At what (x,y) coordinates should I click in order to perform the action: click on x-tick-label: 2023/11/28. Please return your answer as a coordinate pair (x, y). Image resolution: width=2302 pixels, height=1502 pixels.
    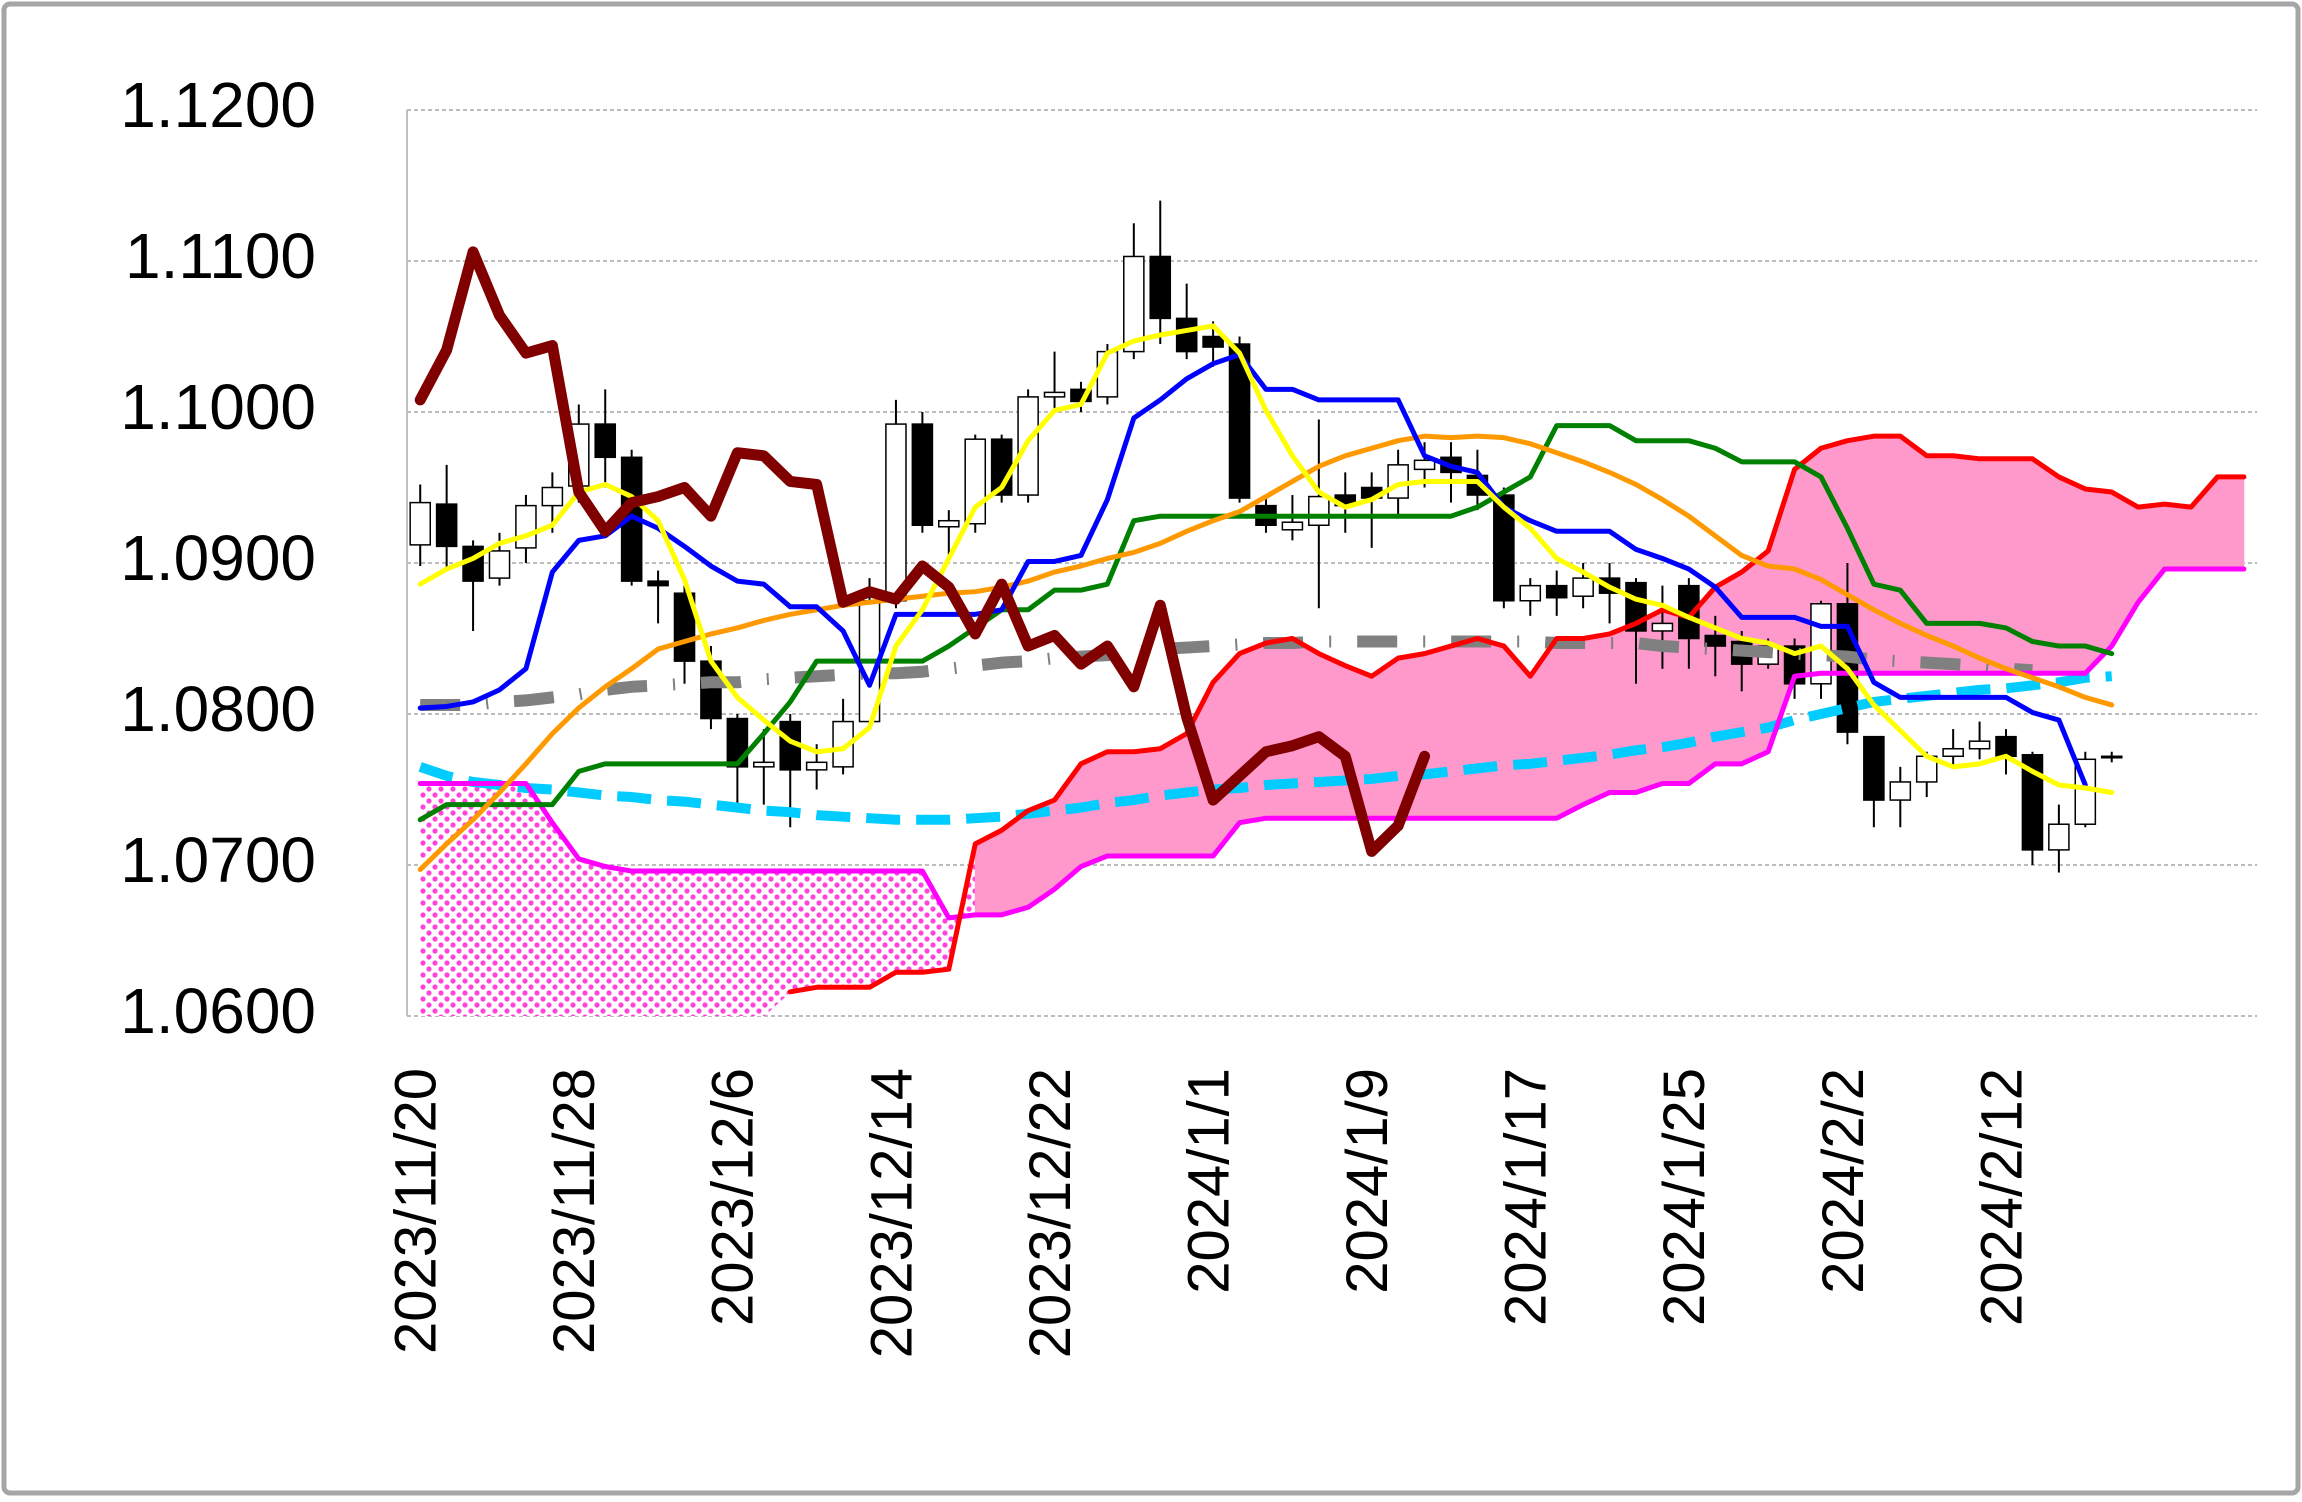
    Looking at the image, I should click on (574, 1211).